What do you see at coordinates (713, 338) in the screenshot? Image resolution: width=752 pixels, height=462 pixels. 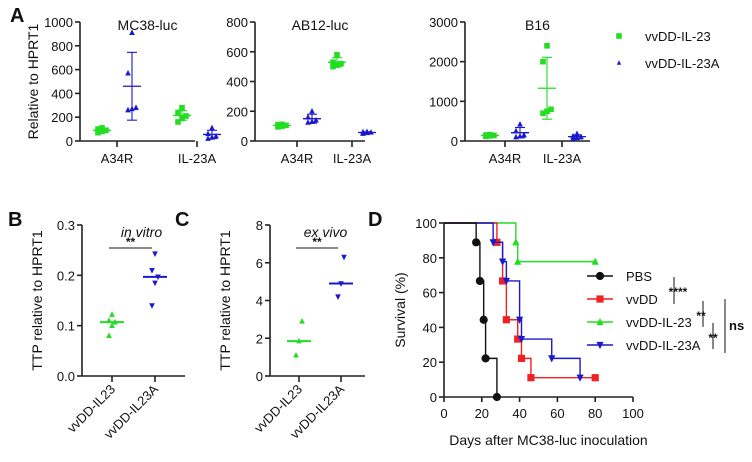 I see `sig-label-il23-il23a: **` at bounding box center [713, 338].